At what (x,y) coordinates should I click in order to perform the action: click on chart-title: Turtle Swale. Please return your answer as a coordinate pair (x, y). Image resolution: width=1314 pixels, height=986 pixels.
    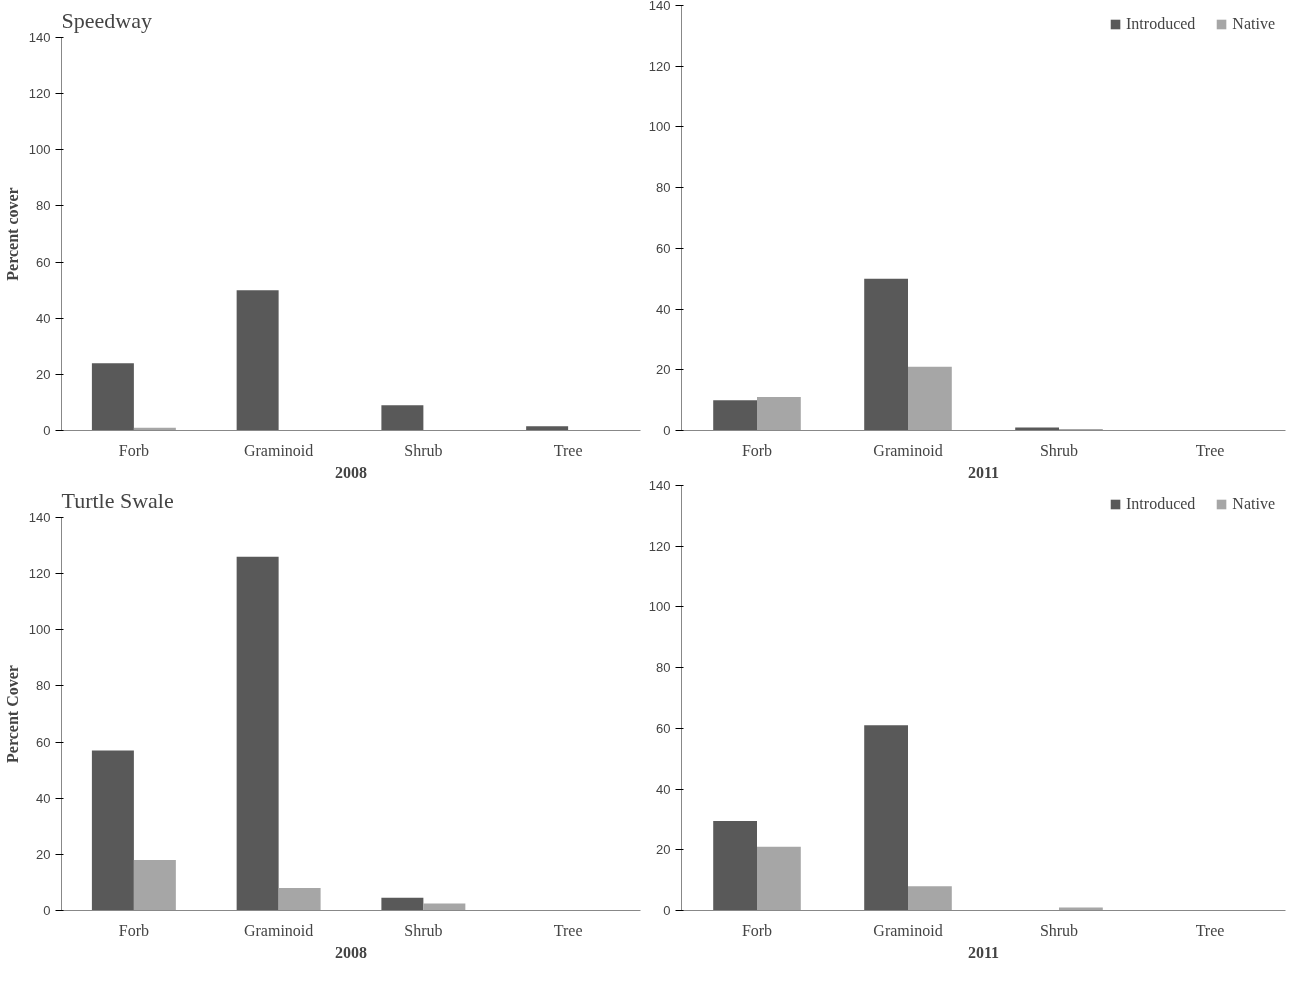
    Looking at the image, I should click on (117, 500).